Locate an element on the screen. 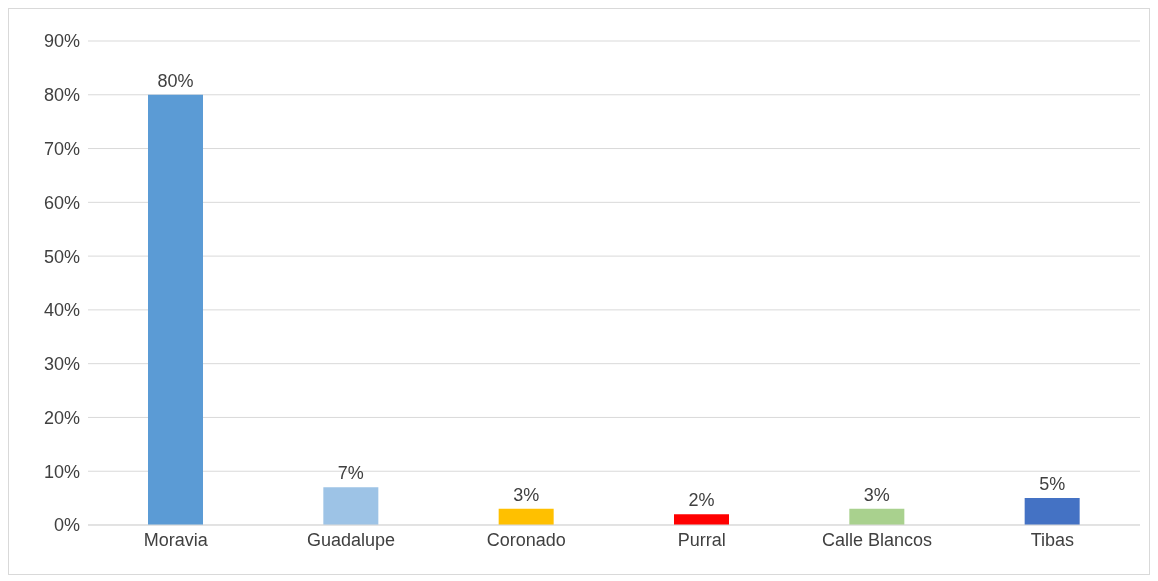  data-label: 5% is located at coordinates (1052, 484).